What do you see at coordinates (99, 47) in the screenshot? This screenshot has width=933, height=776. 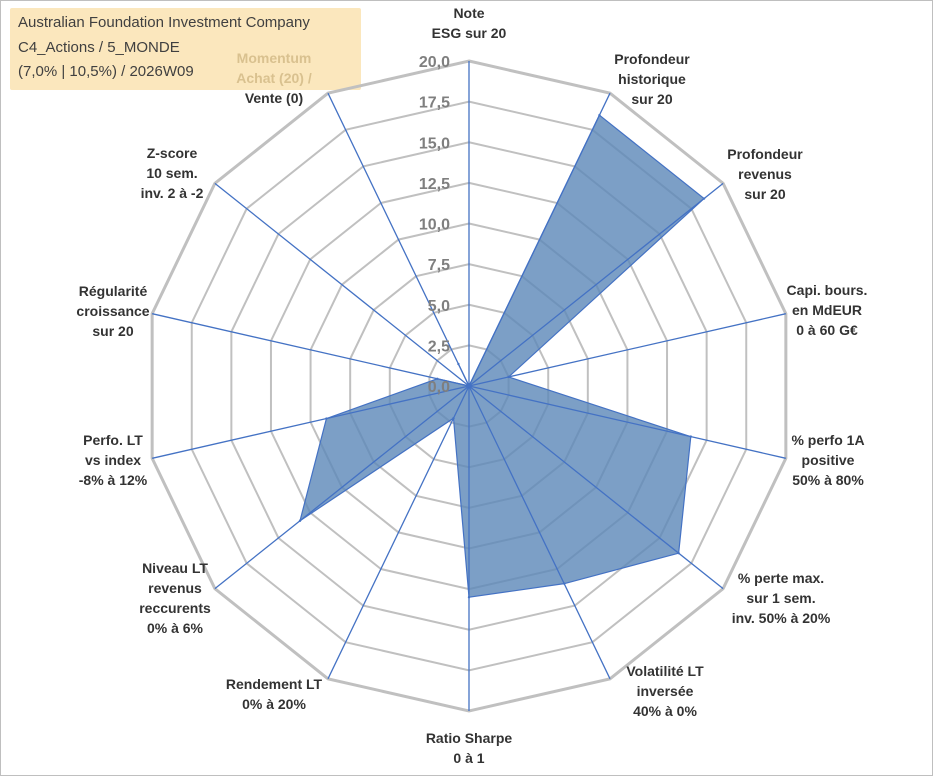 I see `category-label: C4_Actions / 5_MONDE` at bounding box center [99, 47].